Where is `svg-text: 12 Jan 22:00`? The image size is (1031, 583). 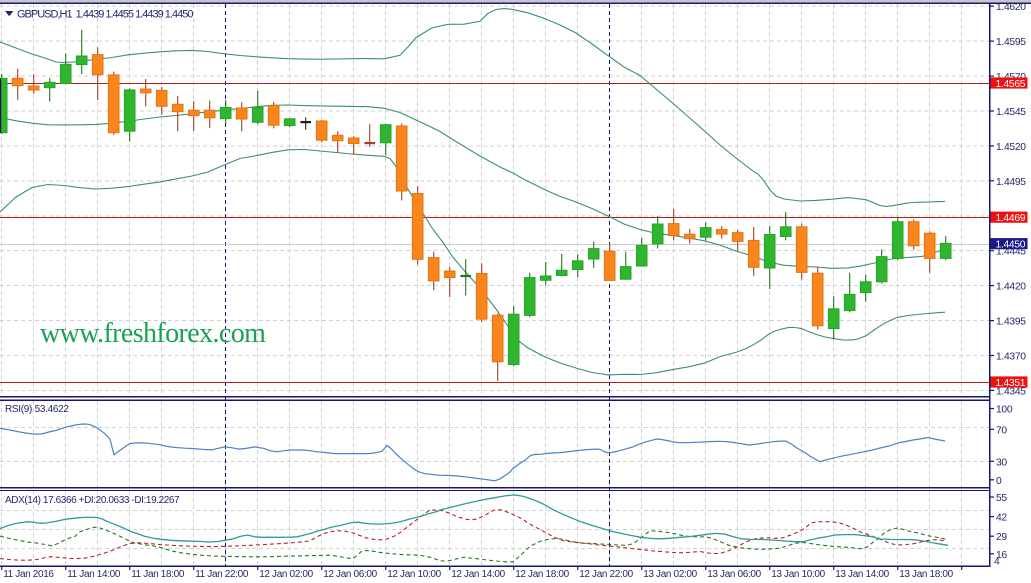 svg-text: 12 Jan 22:00 is located at coordinates (606, 574).